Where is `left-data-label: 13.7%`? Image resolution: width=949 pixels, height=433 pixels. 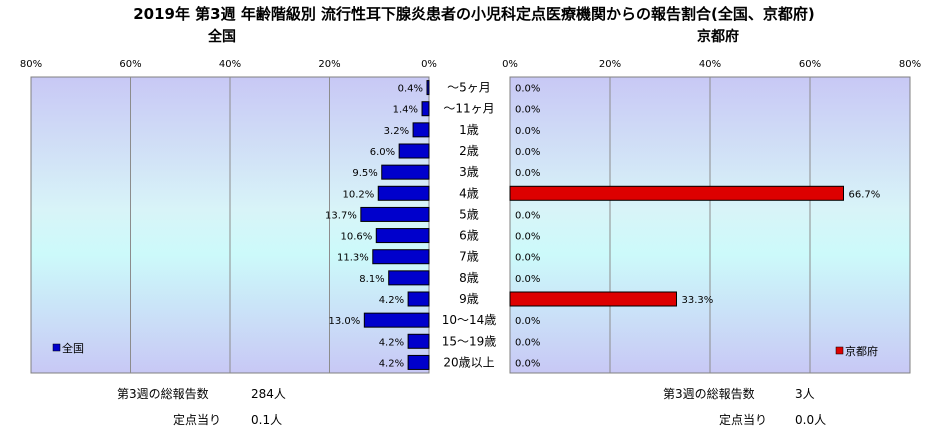 left-data-label: 13.7% is located at coordinates (341, 215).